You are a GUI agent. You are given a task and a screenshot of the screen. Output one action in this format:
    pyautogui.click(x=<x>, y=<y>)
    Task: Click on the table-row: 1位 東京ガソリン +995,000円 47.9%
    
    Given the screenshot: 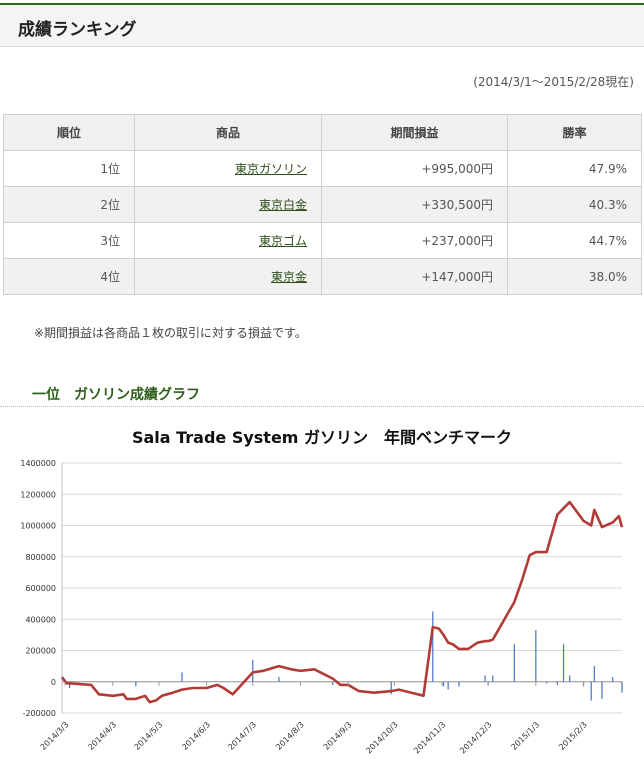 What is the action you would take?
    pyautogui.click(x=322, y=168)
    